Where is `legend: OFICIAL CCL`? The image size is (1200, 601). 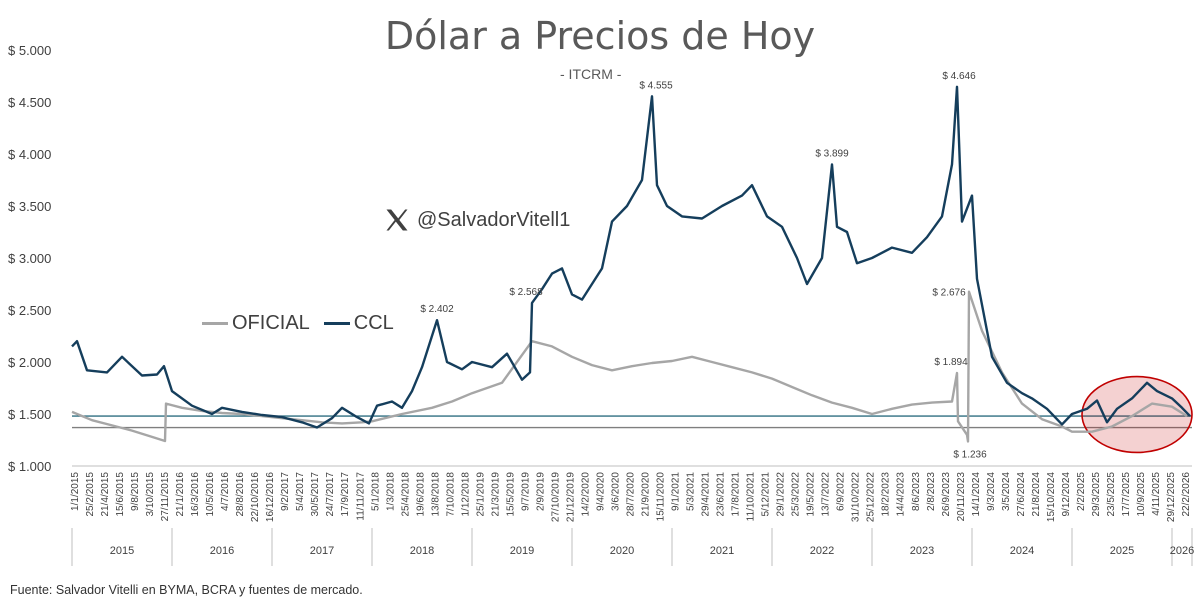 legend: OFICIAL CCL is located at coordinates (305, 323).